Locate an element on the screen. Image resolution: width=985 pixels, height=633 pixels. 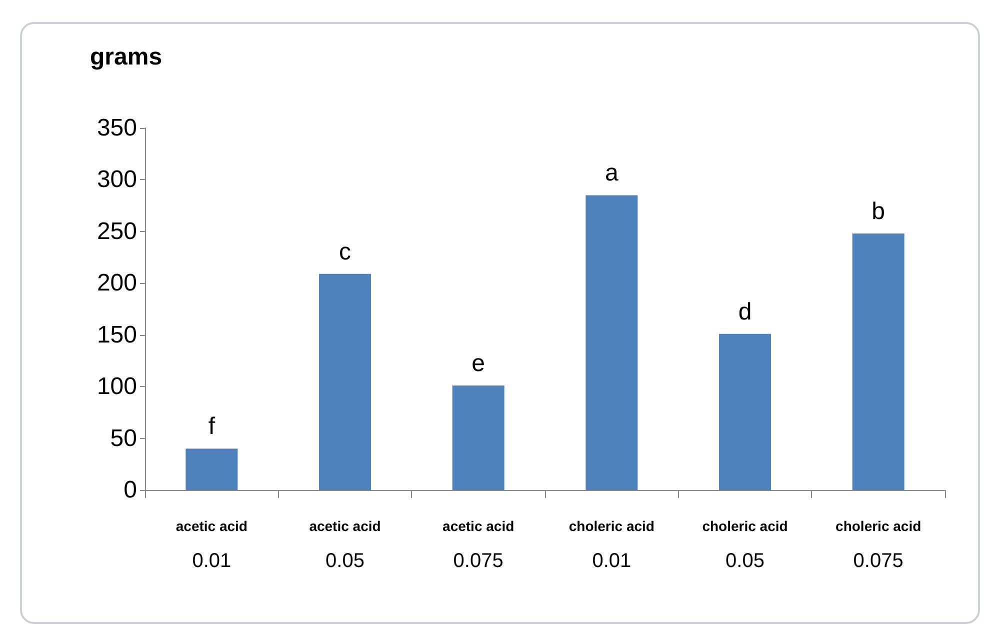
y-axis-title: grams is located at coordinates (126, 57).